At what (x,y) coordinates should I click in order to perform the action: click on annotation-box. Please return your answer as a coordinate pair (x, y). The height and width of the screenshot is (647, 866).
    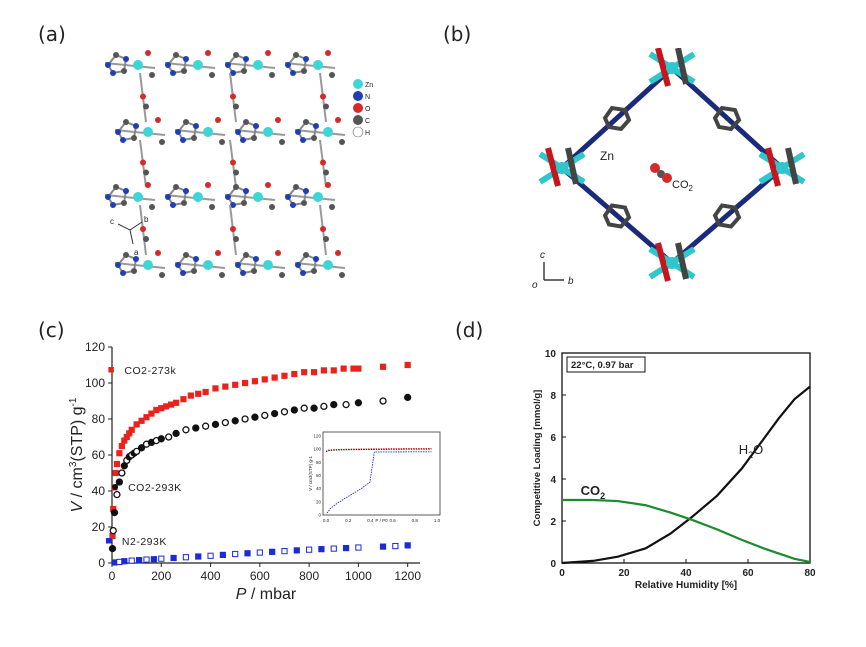
    Looking at the image, I should click on (606, 364).